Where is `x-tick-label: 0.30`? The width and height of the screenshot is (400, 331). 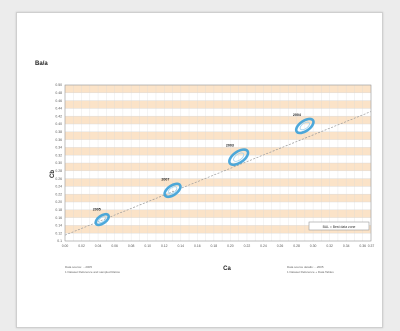
x-tick-label: 0.30 is located at coordinates (313, 246).